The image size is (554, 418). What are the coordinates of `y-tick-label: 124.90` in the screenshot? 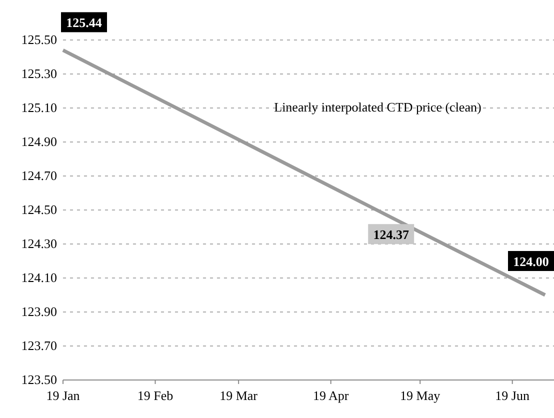 It's located at (39, 141).